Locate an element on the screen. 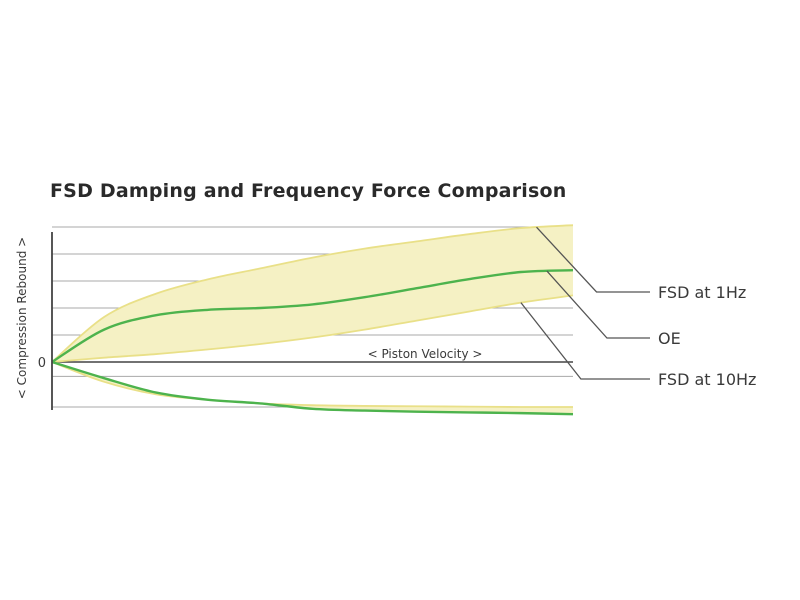 Image resolution: width=800 pixels, height=600 pixels. y-zero-tick-label: 0 is located at coordinates (42, 363).